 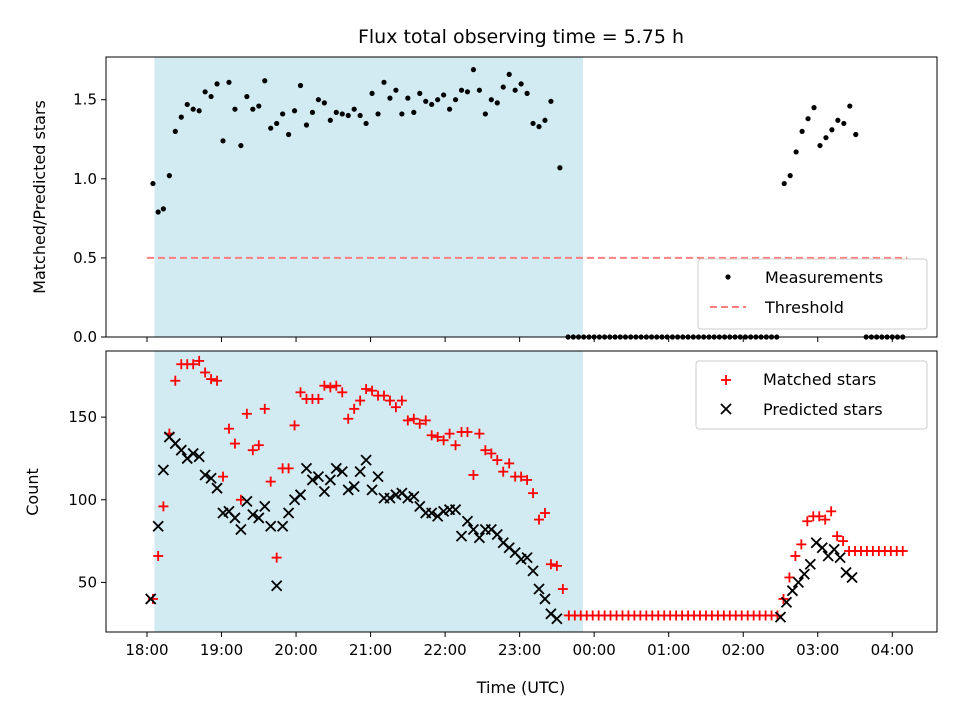 I want to click on x-tick-label: 01:00, so click(x=668, y=650).